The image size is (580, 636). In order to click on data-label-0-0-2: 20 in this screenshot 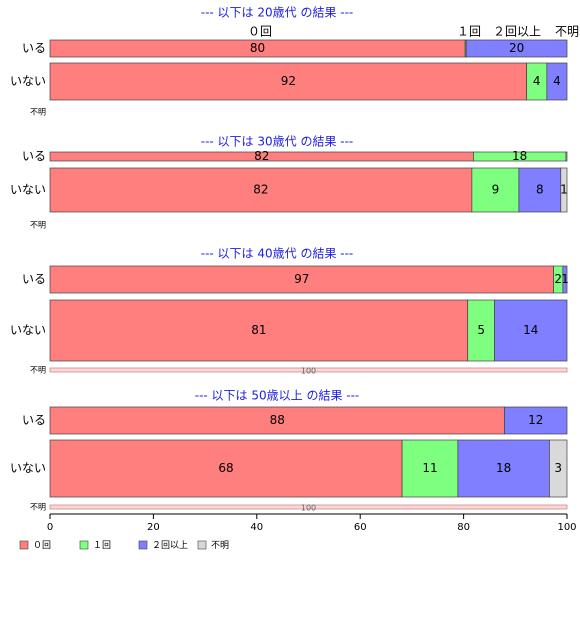, I will do `click(516, 48)`.